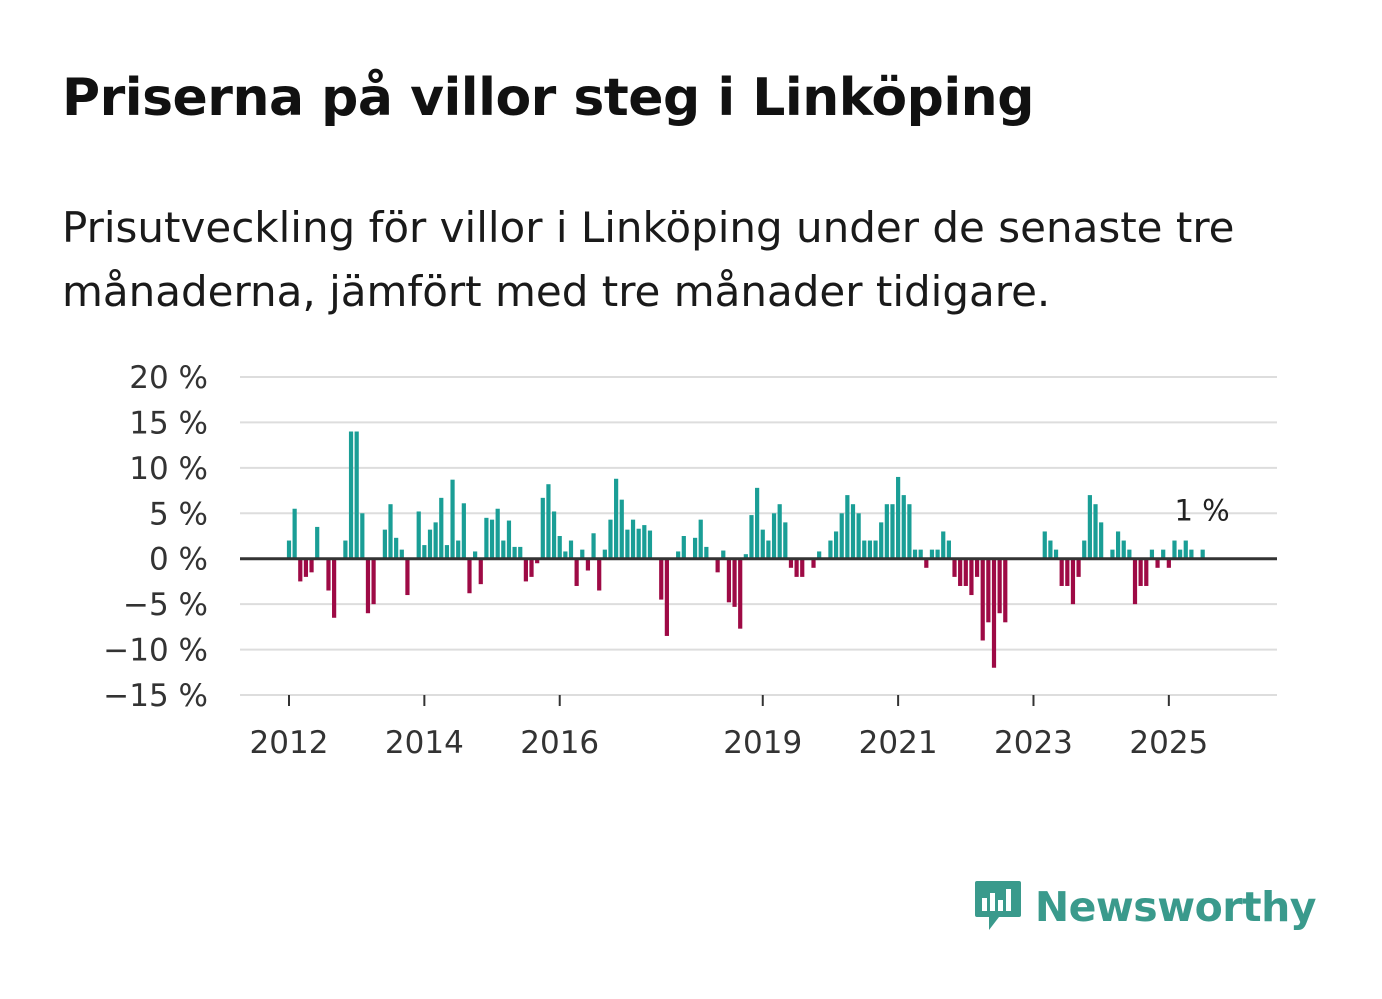 This screenshot has height=999, width=1382. What do you see at coordinates (168, 469) in the screenshot?
I see `y-tick-label: 10 %` at bounding box center [168, 469].